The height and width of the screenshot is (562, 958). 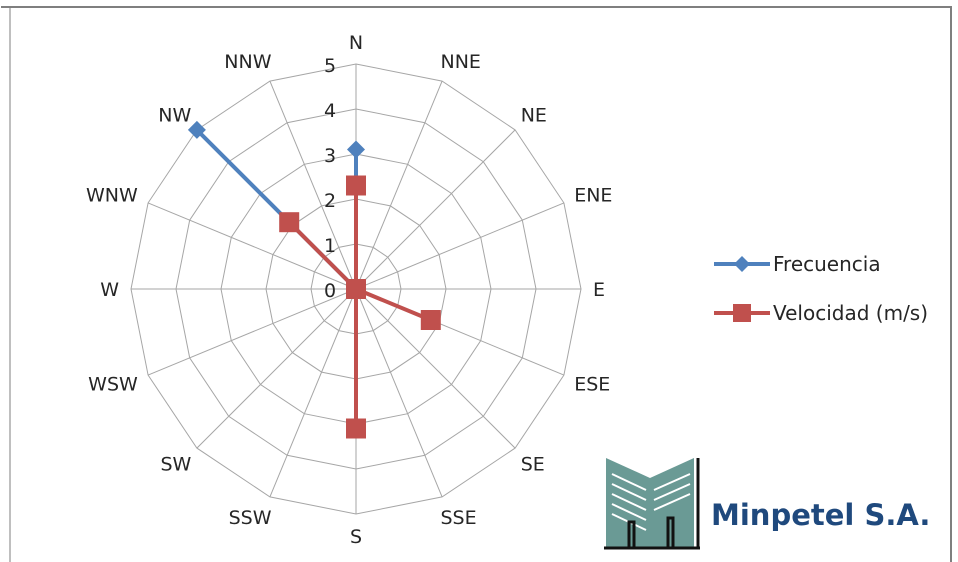 What do you see at coordinates (652, 504) in the screenshot?
I see `logo-mark-icon` at bounding box center [652, 504].